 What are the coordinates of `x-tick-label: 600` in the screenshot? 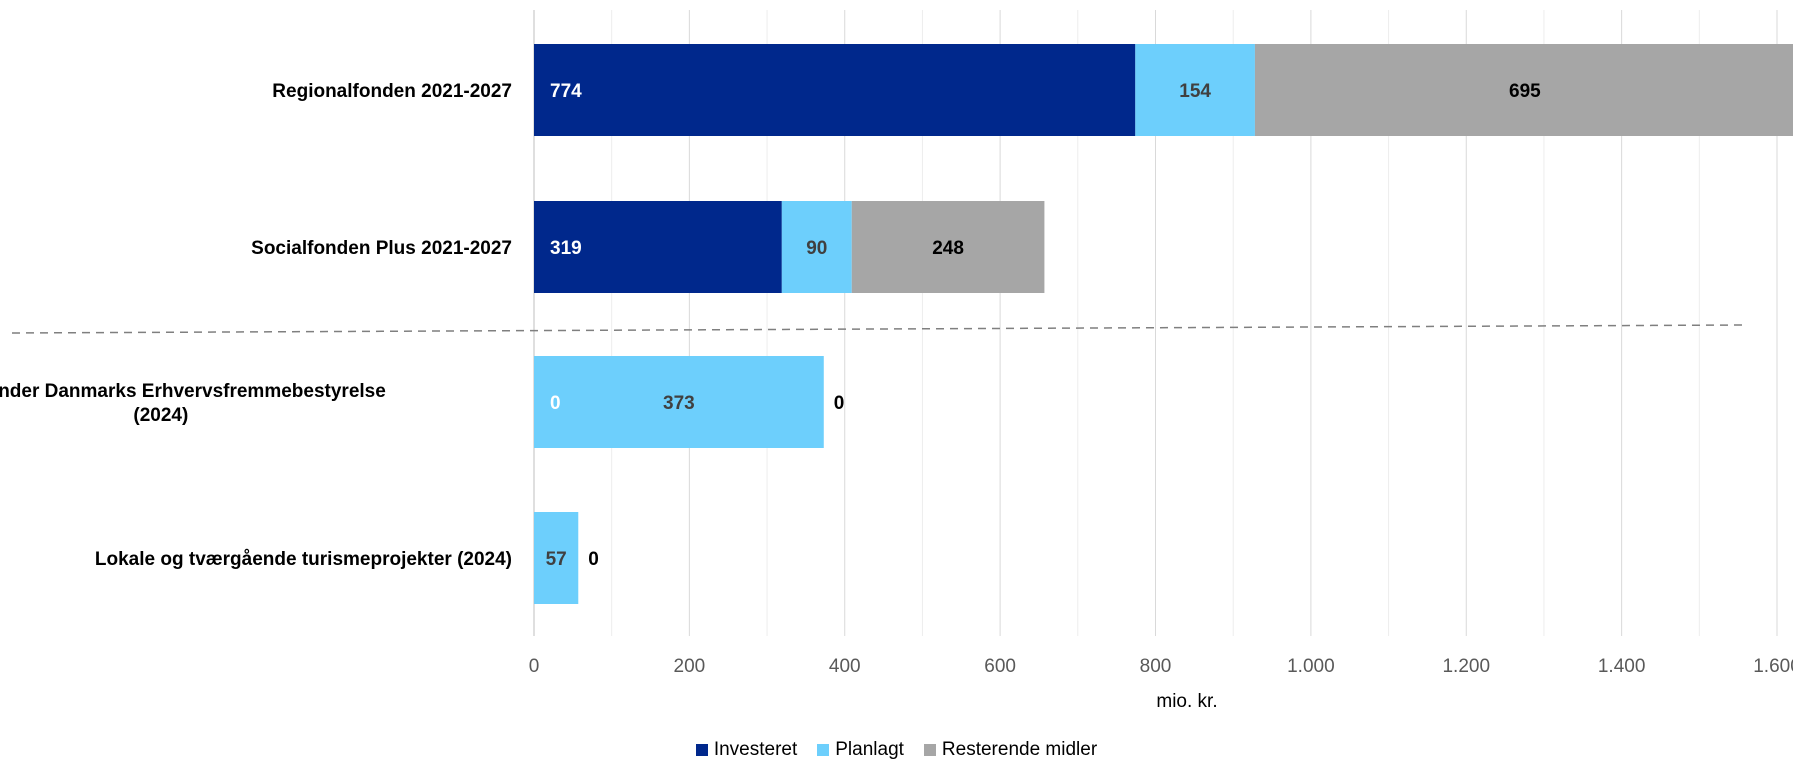 It's located at (1000, 666).